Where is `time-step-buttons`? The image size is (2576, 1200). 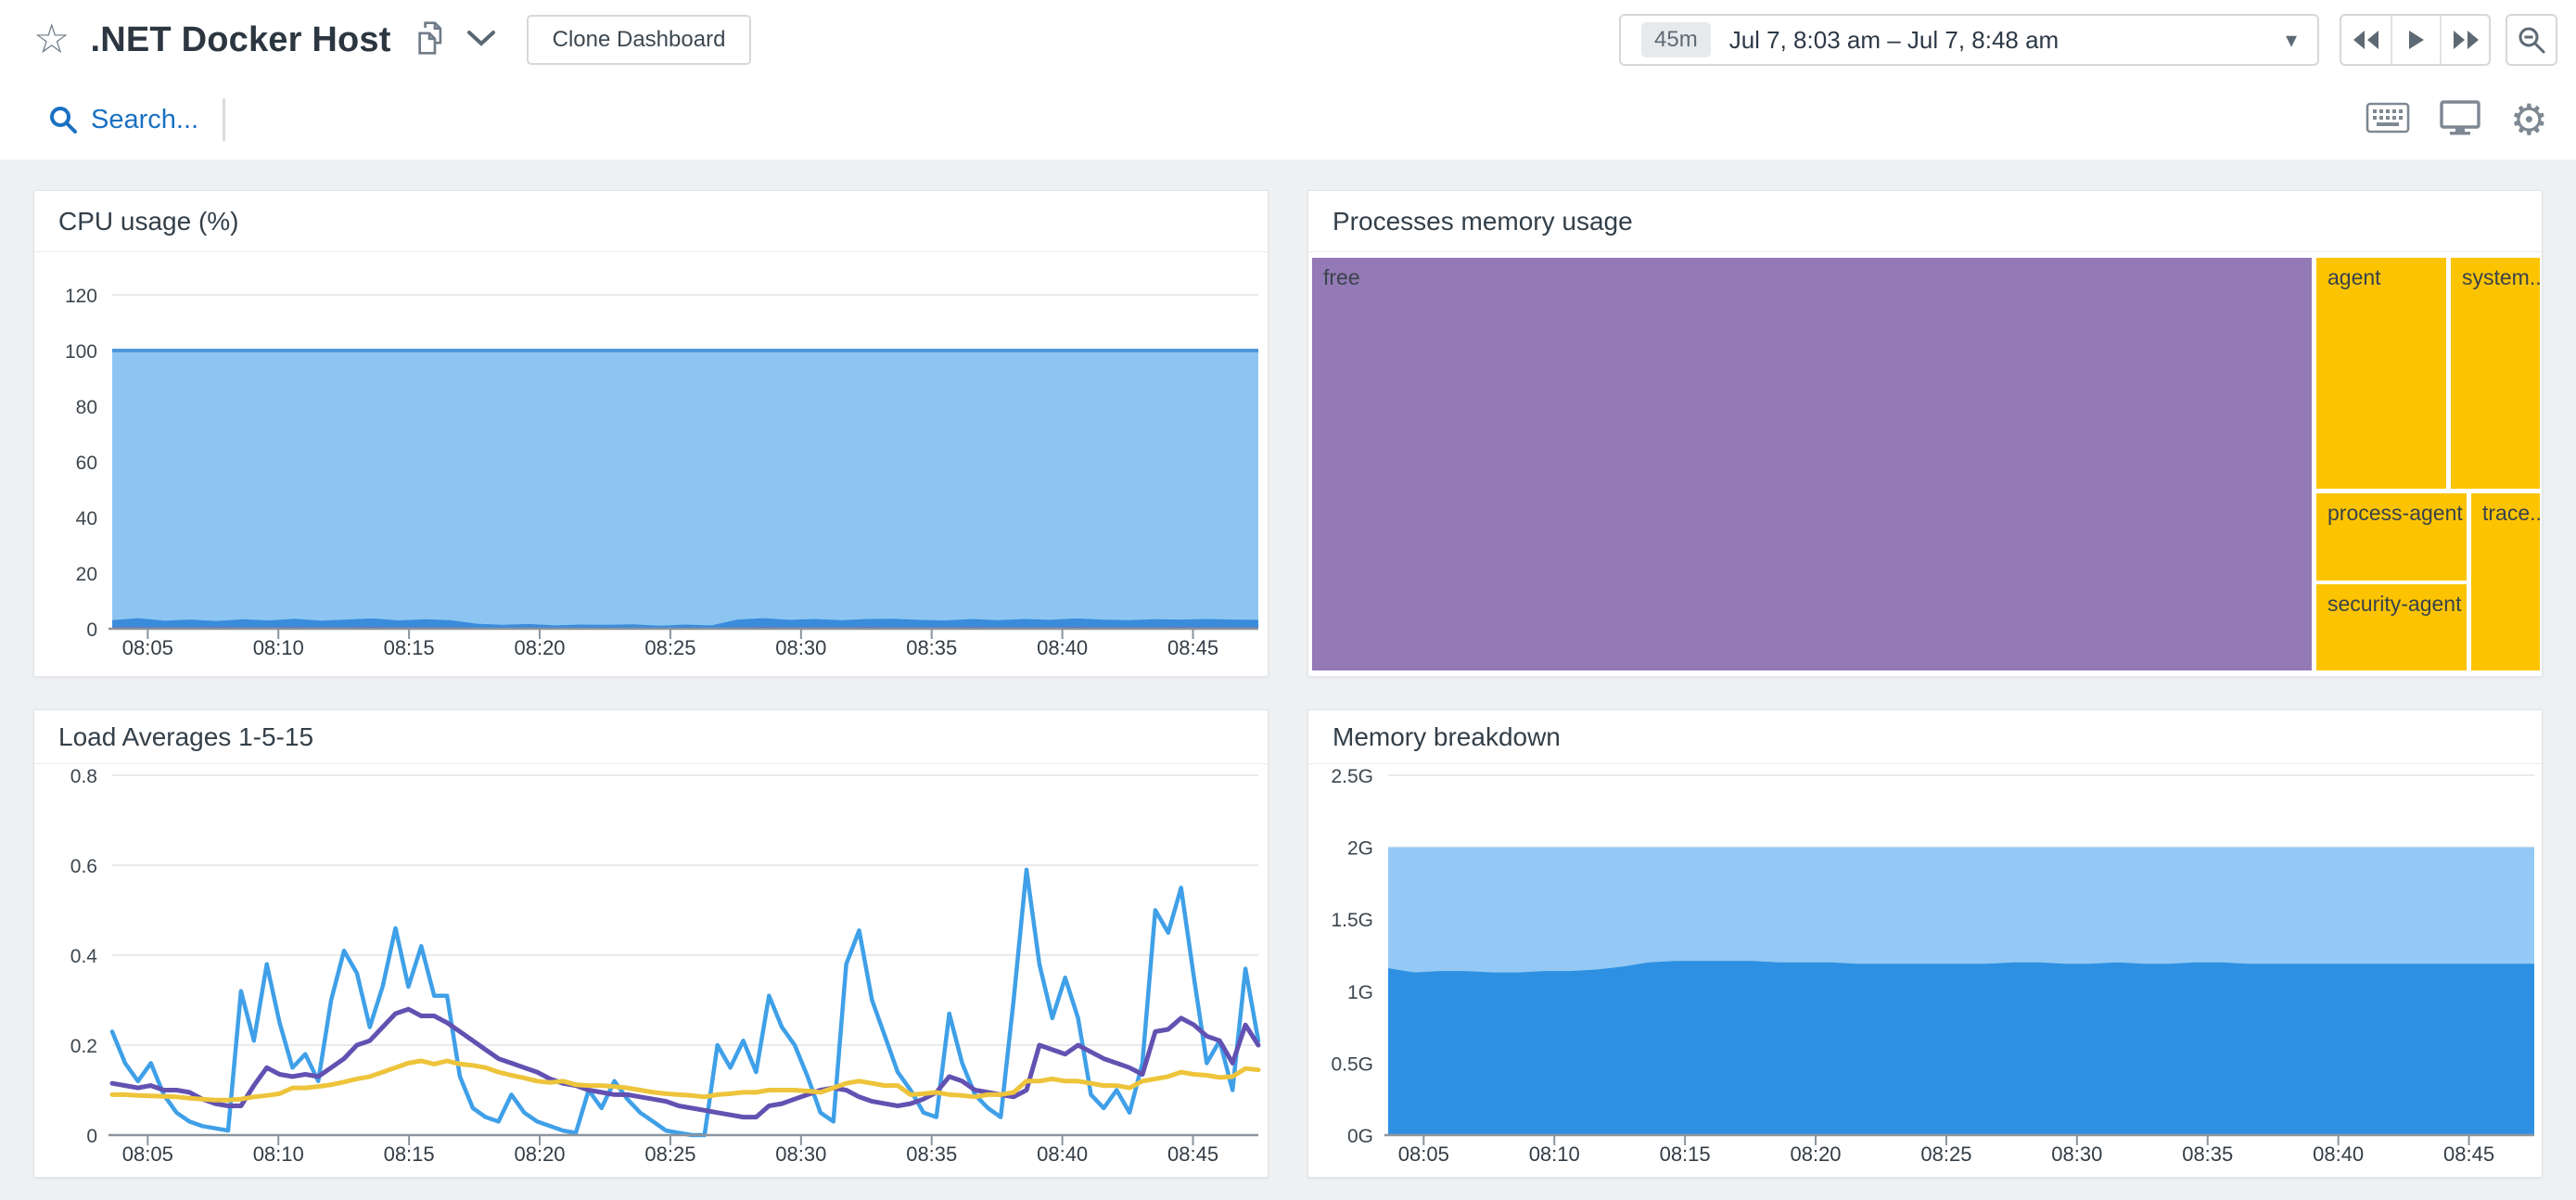
time-step-buttons is located at coordinates (2415, 40).